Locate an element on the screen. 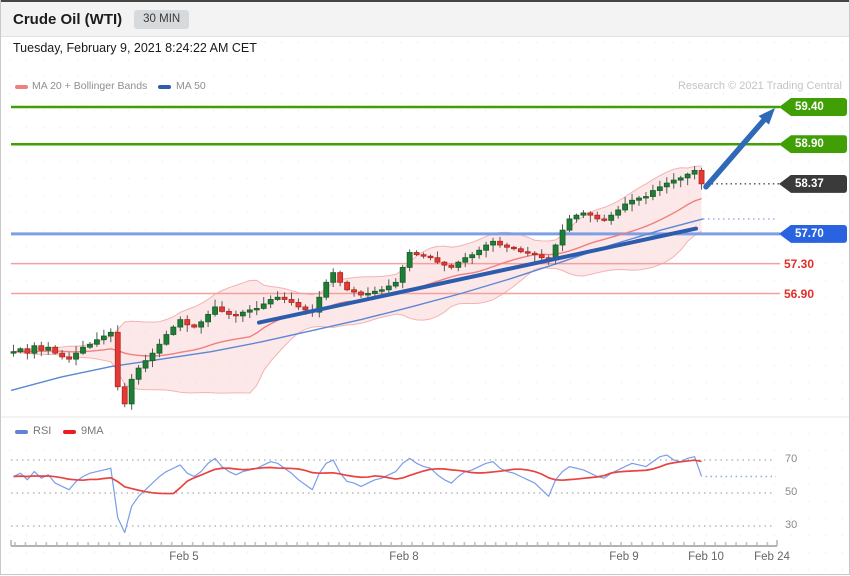 The height and width of the screenshot is (576, 850). x-axis-label: Feb 24 is located at coordinates (772, 557).